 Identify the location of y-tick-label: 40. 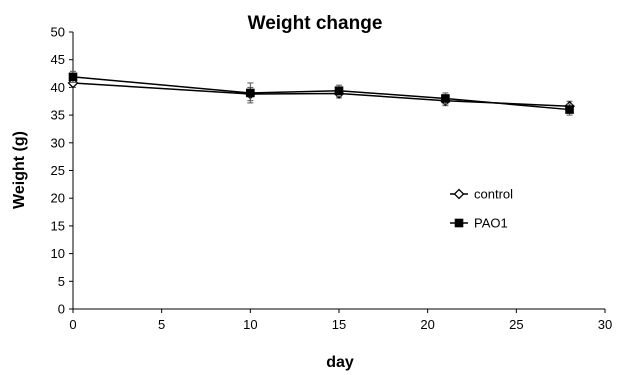
(58, 87).